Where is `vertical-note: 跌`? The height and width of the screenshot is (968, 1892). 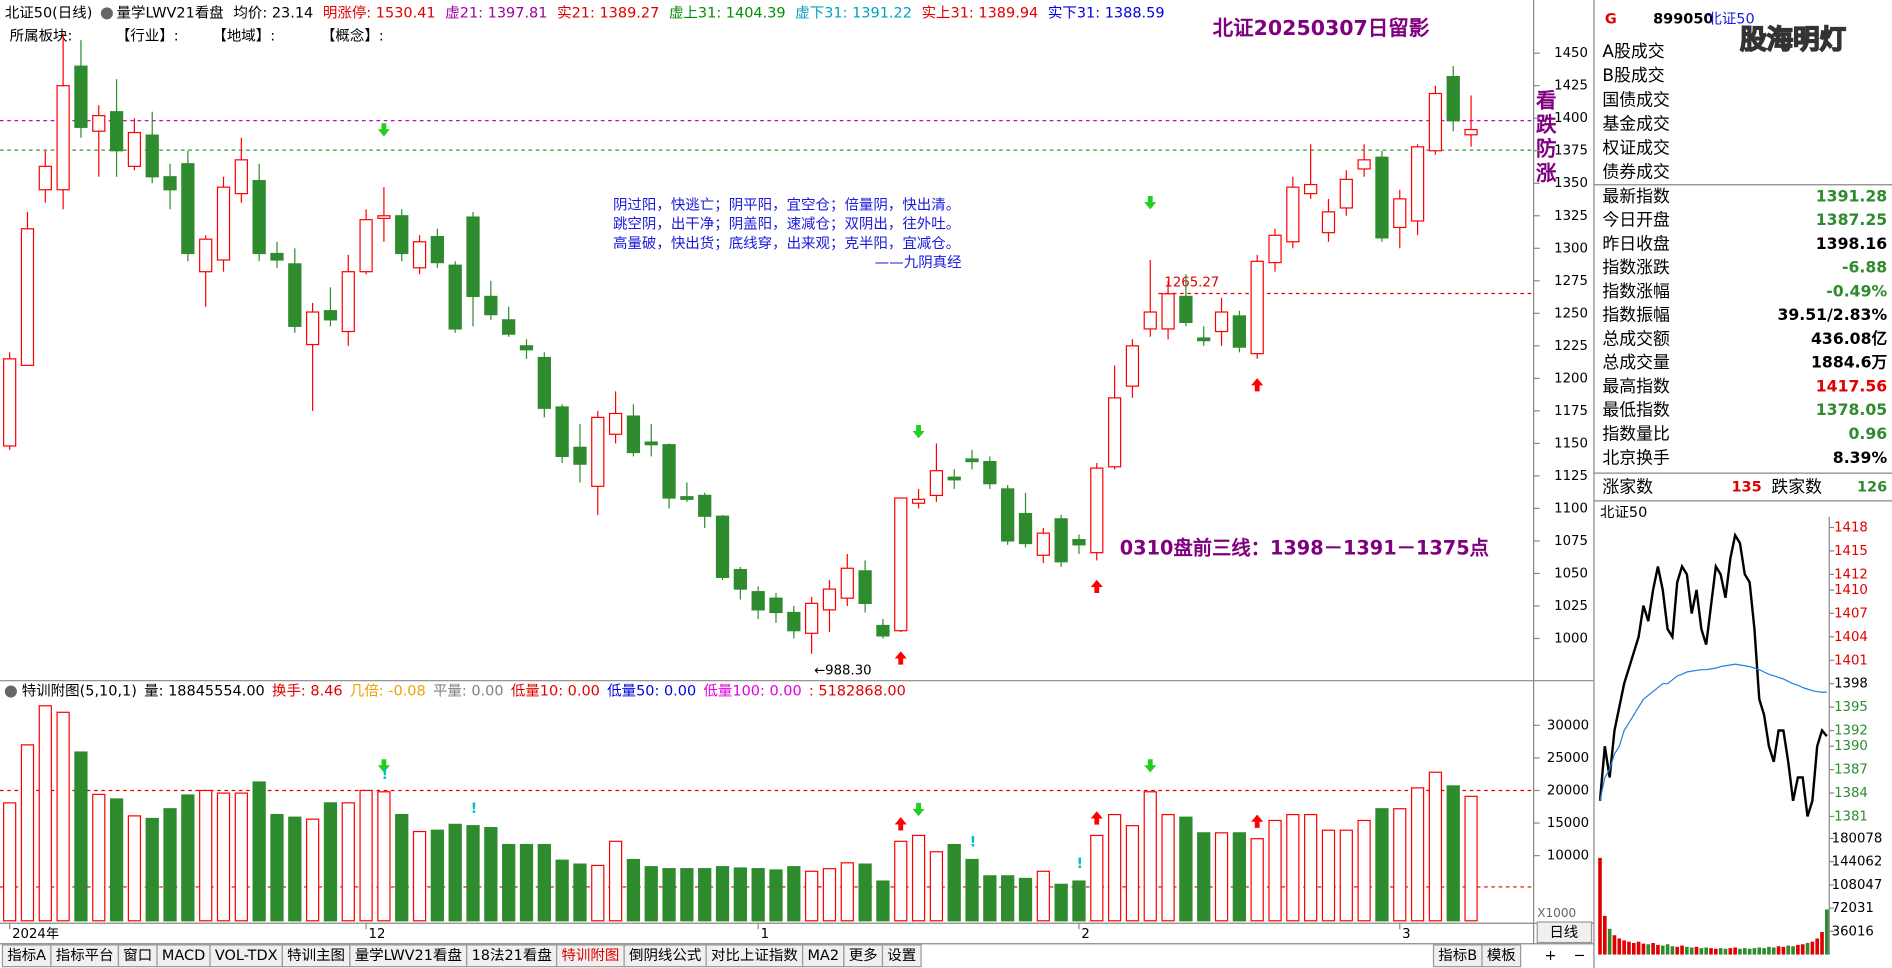 vertical-note: 跌 is located at coordinates (1546, 125).